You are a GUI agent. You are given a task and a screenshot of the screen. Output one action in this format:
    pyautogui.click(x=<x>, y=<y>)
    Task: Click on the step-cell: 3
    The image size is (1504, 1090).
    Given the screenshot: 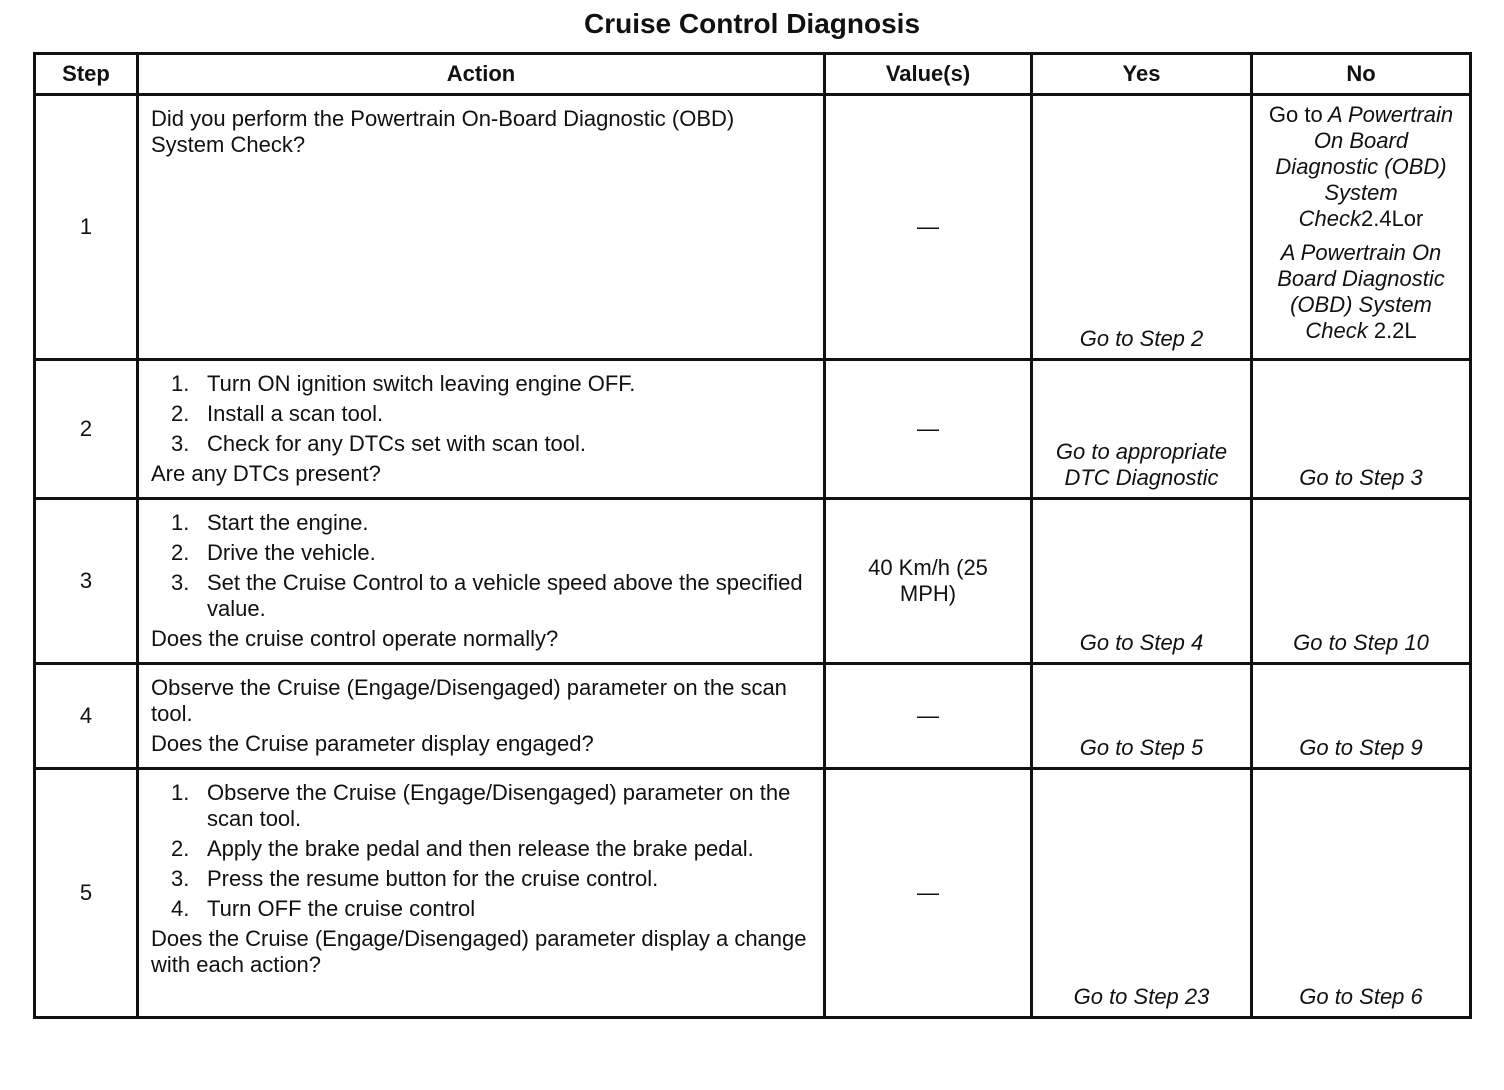 What is the action you would take?
    pyautogui.click(x=86, y=581)
    